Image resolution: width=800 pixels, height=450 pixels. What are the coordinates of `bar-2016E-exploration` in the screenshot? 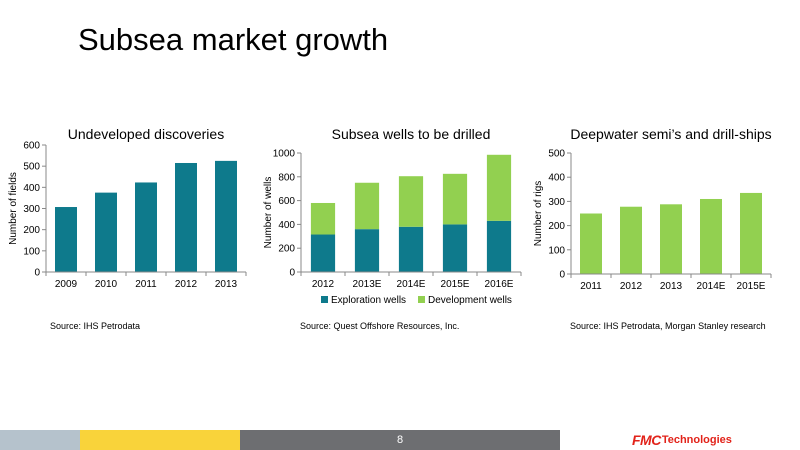 It's located at (499, 246).